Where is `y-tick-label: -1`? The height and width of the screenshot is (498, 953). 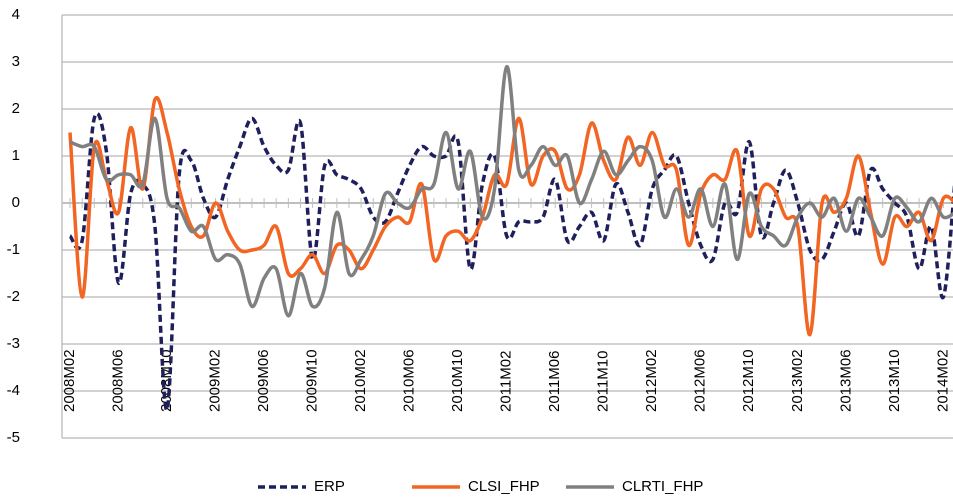
y-tick-label: -1 is located at coordinates (13, 249).